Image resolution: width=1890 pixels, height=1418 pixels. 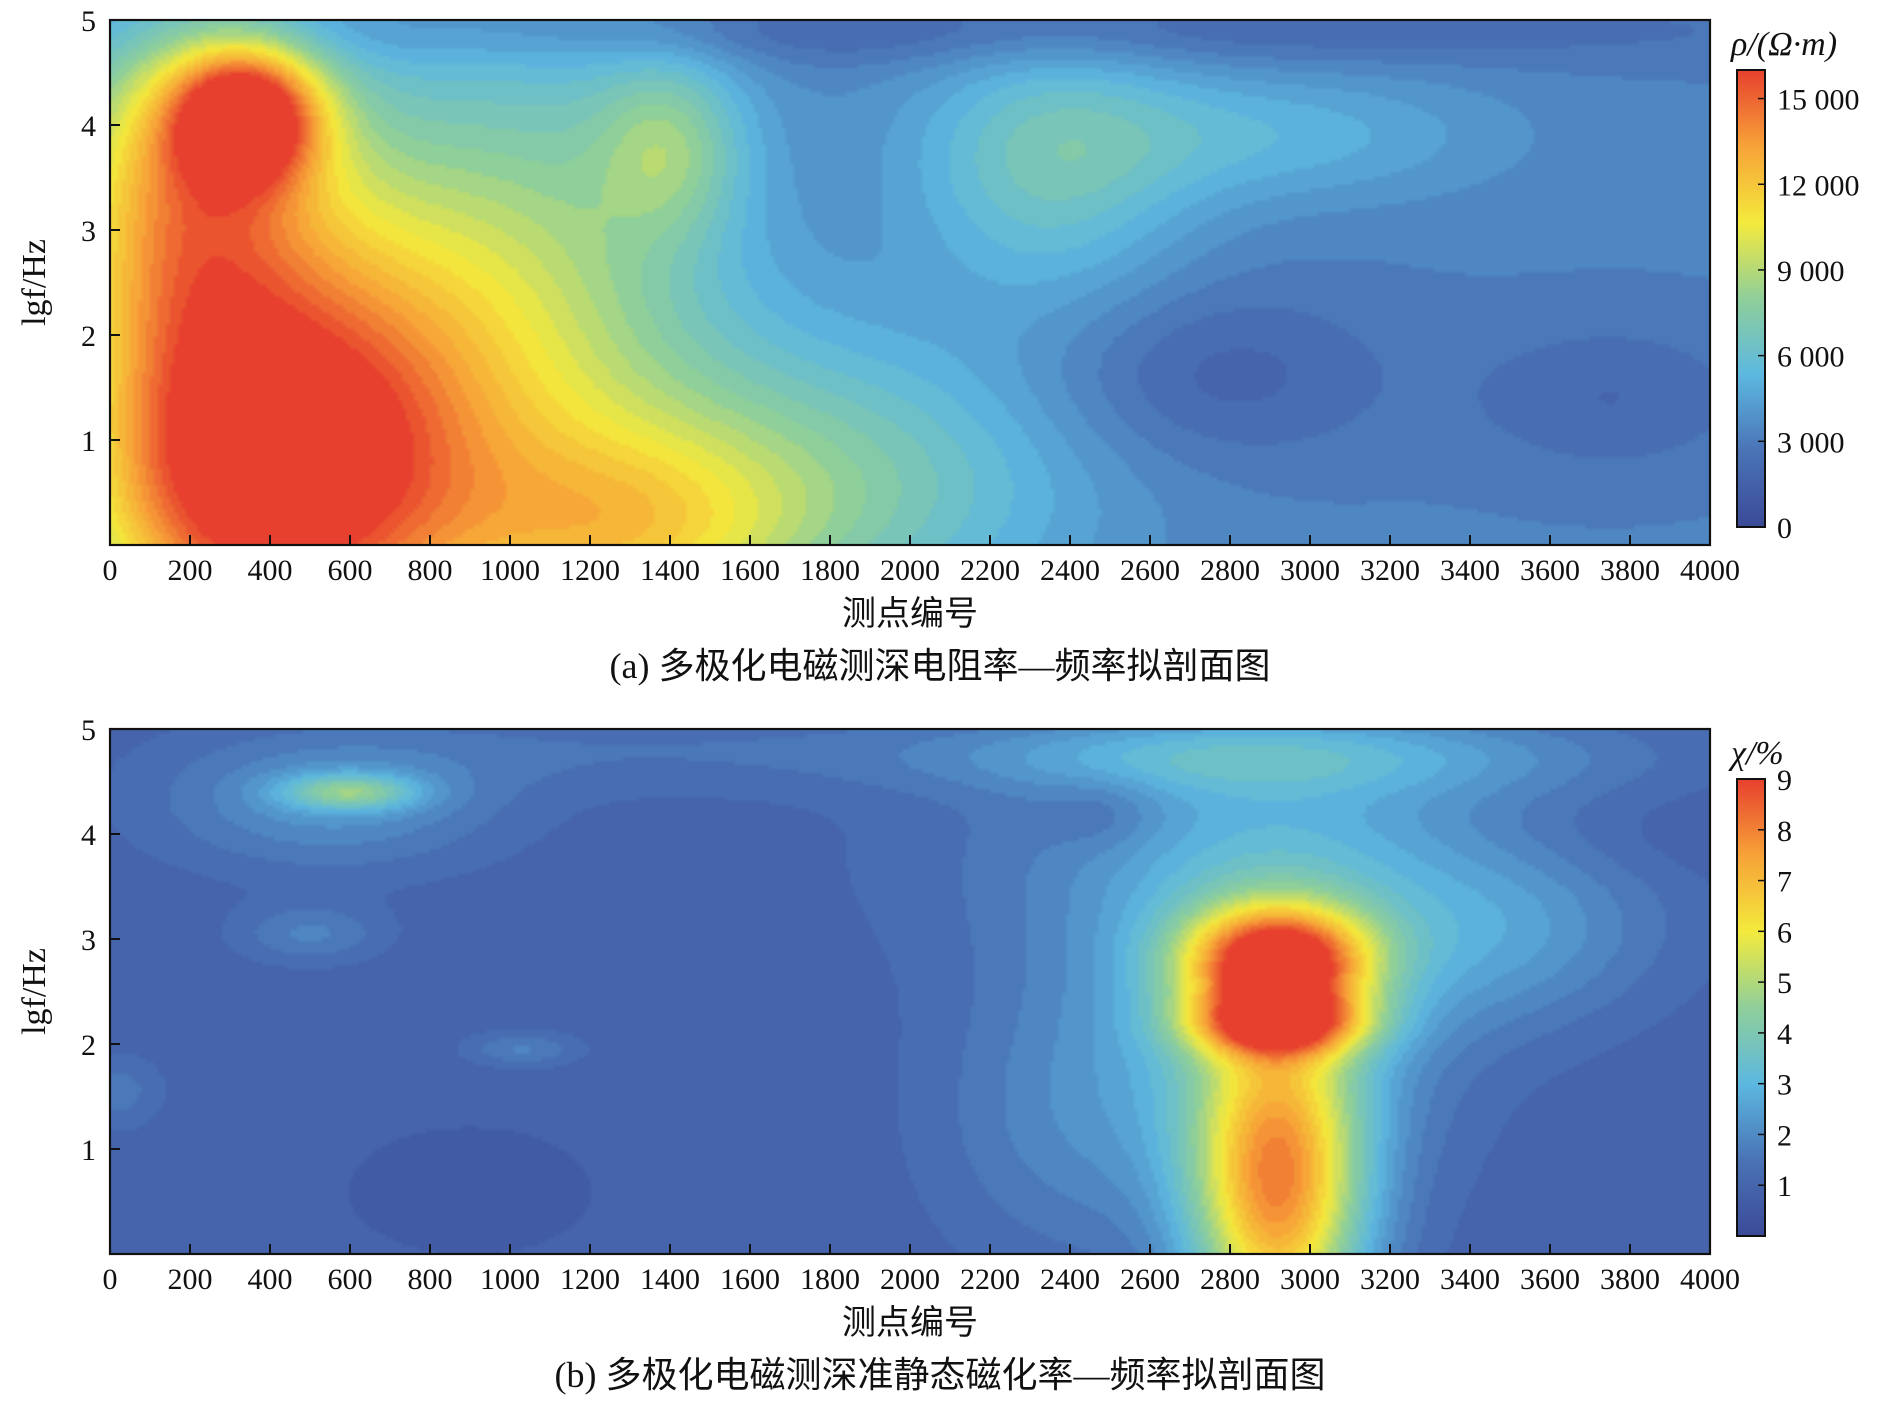 I want to click on colorbar-tick-label: 5, so click(x=1784, y=983).